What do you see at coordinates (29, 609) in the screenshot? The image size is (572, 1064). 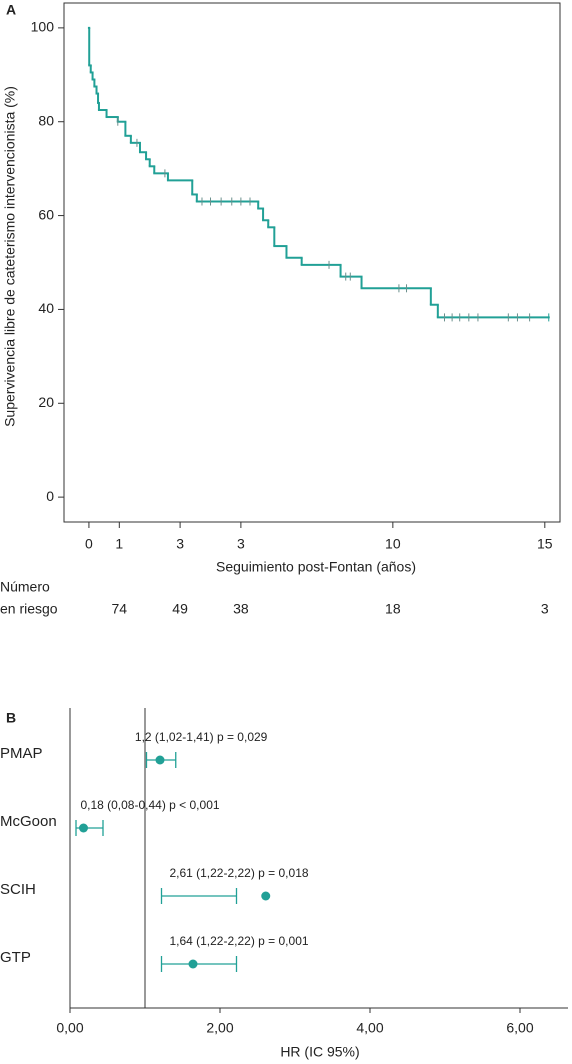 I see `at-risk-title: en riesgo` at bounding box center [29, 609].